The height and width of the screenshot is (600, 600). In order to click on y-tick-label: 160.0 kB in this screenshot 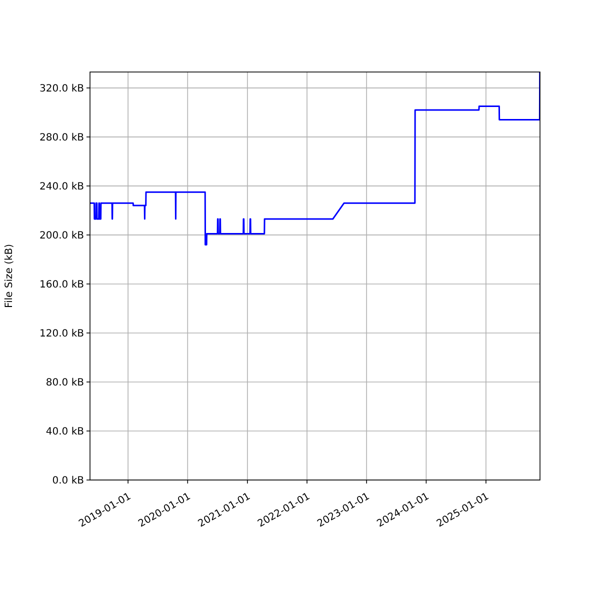, I will do `click(62, 284)`.